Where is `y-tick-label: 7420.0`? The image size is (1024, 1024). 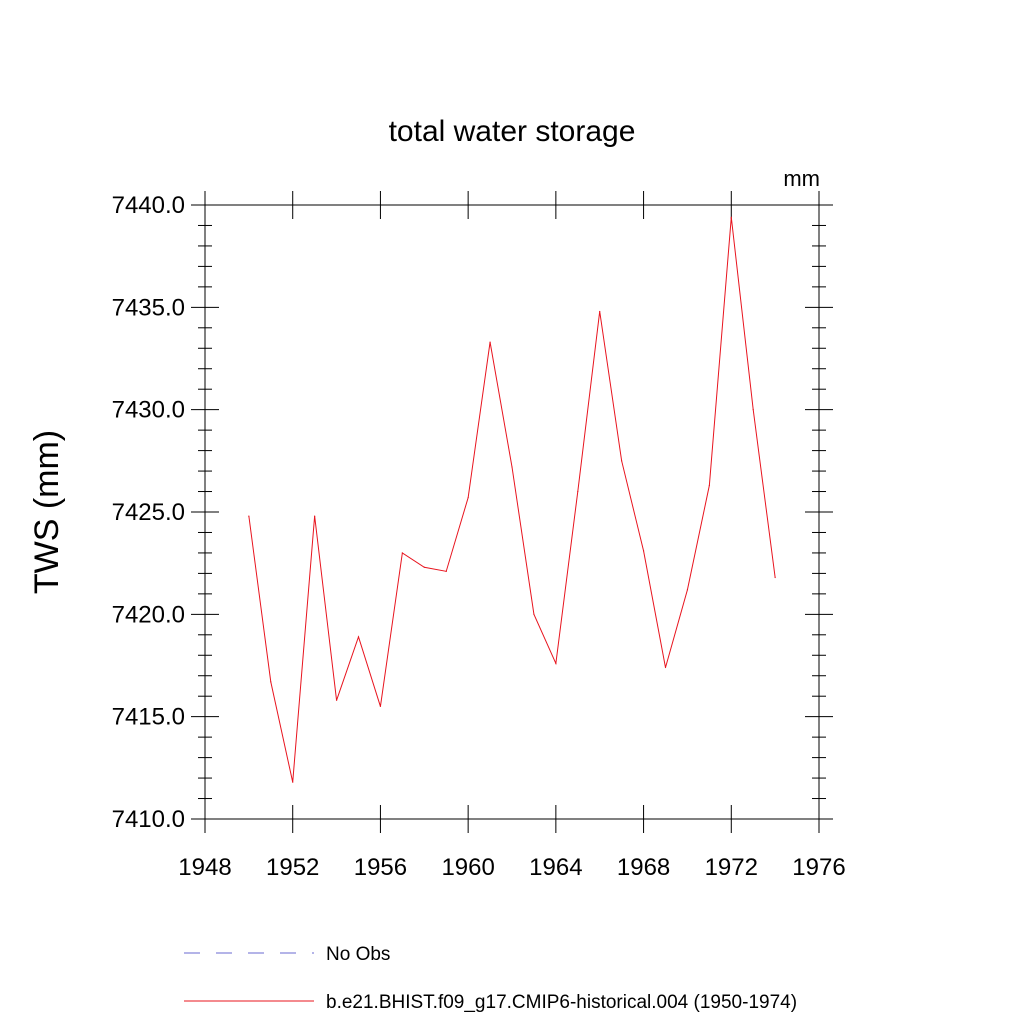 y-tick-label: 7420.0 is located at coordinates (148, 614).